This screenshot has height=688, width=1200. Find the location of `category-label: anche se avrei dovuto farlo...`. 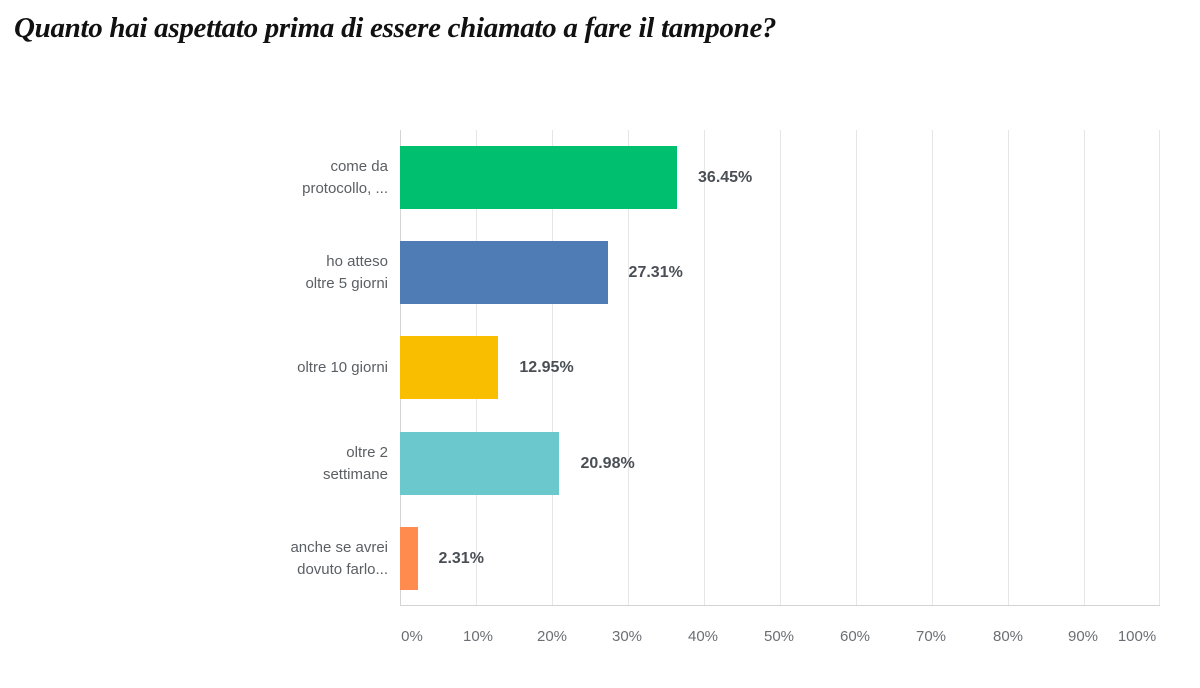

category-label: anche se avrei dovuto farlo... is located at coordinates (288, 559).